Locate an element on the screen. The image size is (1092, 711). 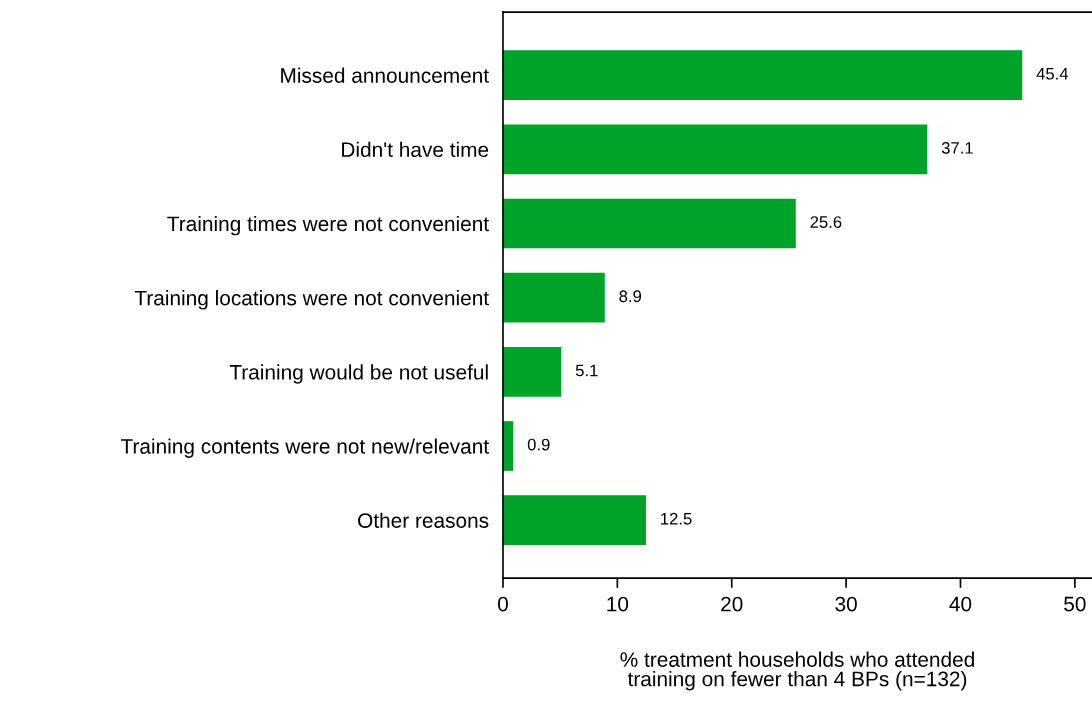
y-tick-label: Training times were not convenient is located at coordinates (328, 225).